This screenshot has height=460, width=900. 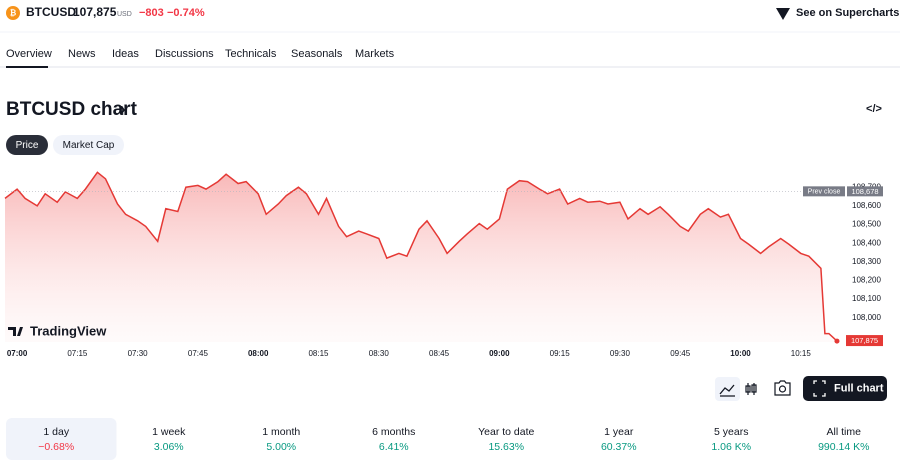 What do you see at coordinates (499, 353) in the screenshot?
I see `x-tick-label: 09:00` at bounding box center [499, 353].